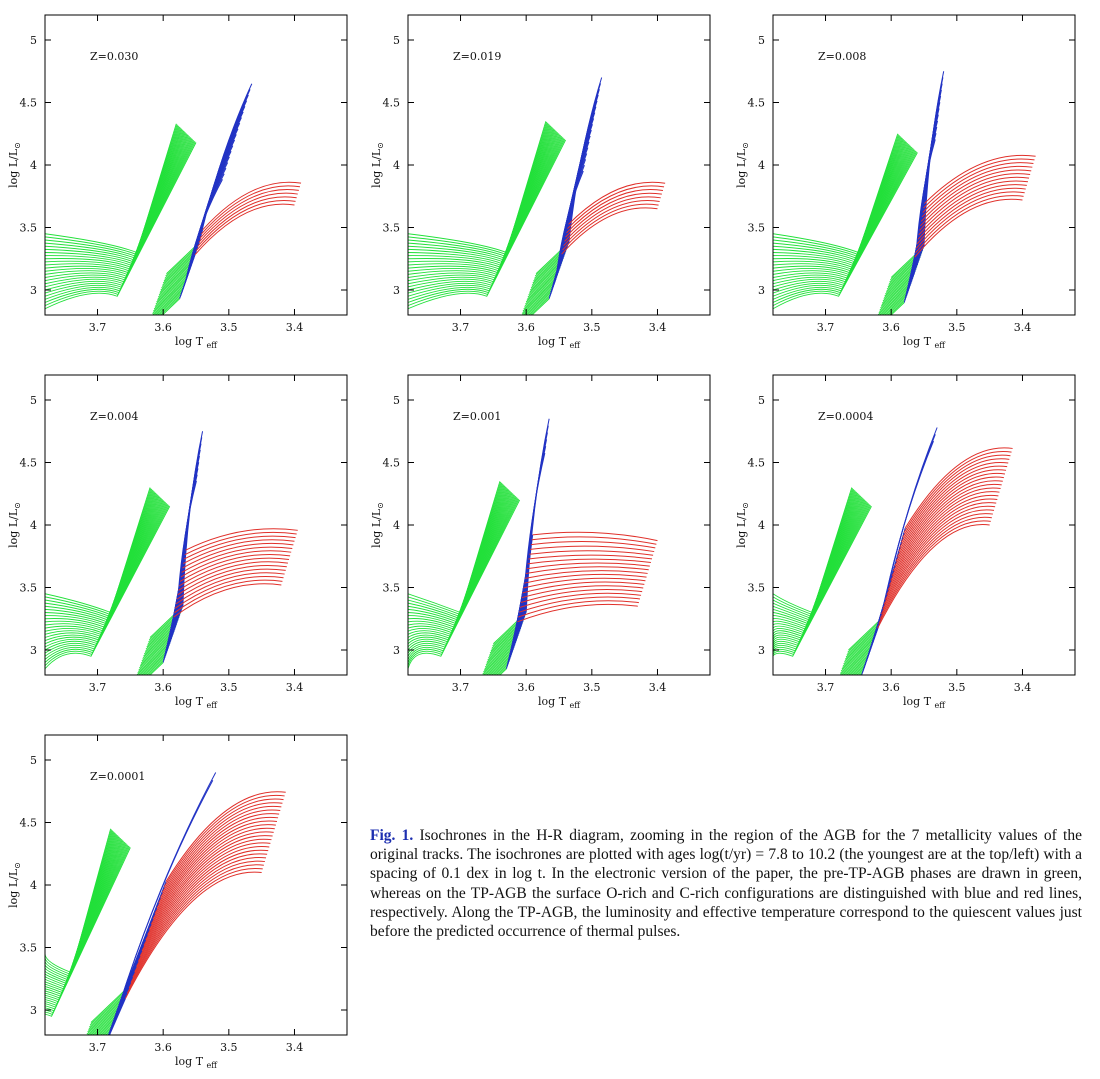 The width and height of the screenshot is (1100, 1079). I want to click on x-axis-label: log T eff, so click(924, 702).